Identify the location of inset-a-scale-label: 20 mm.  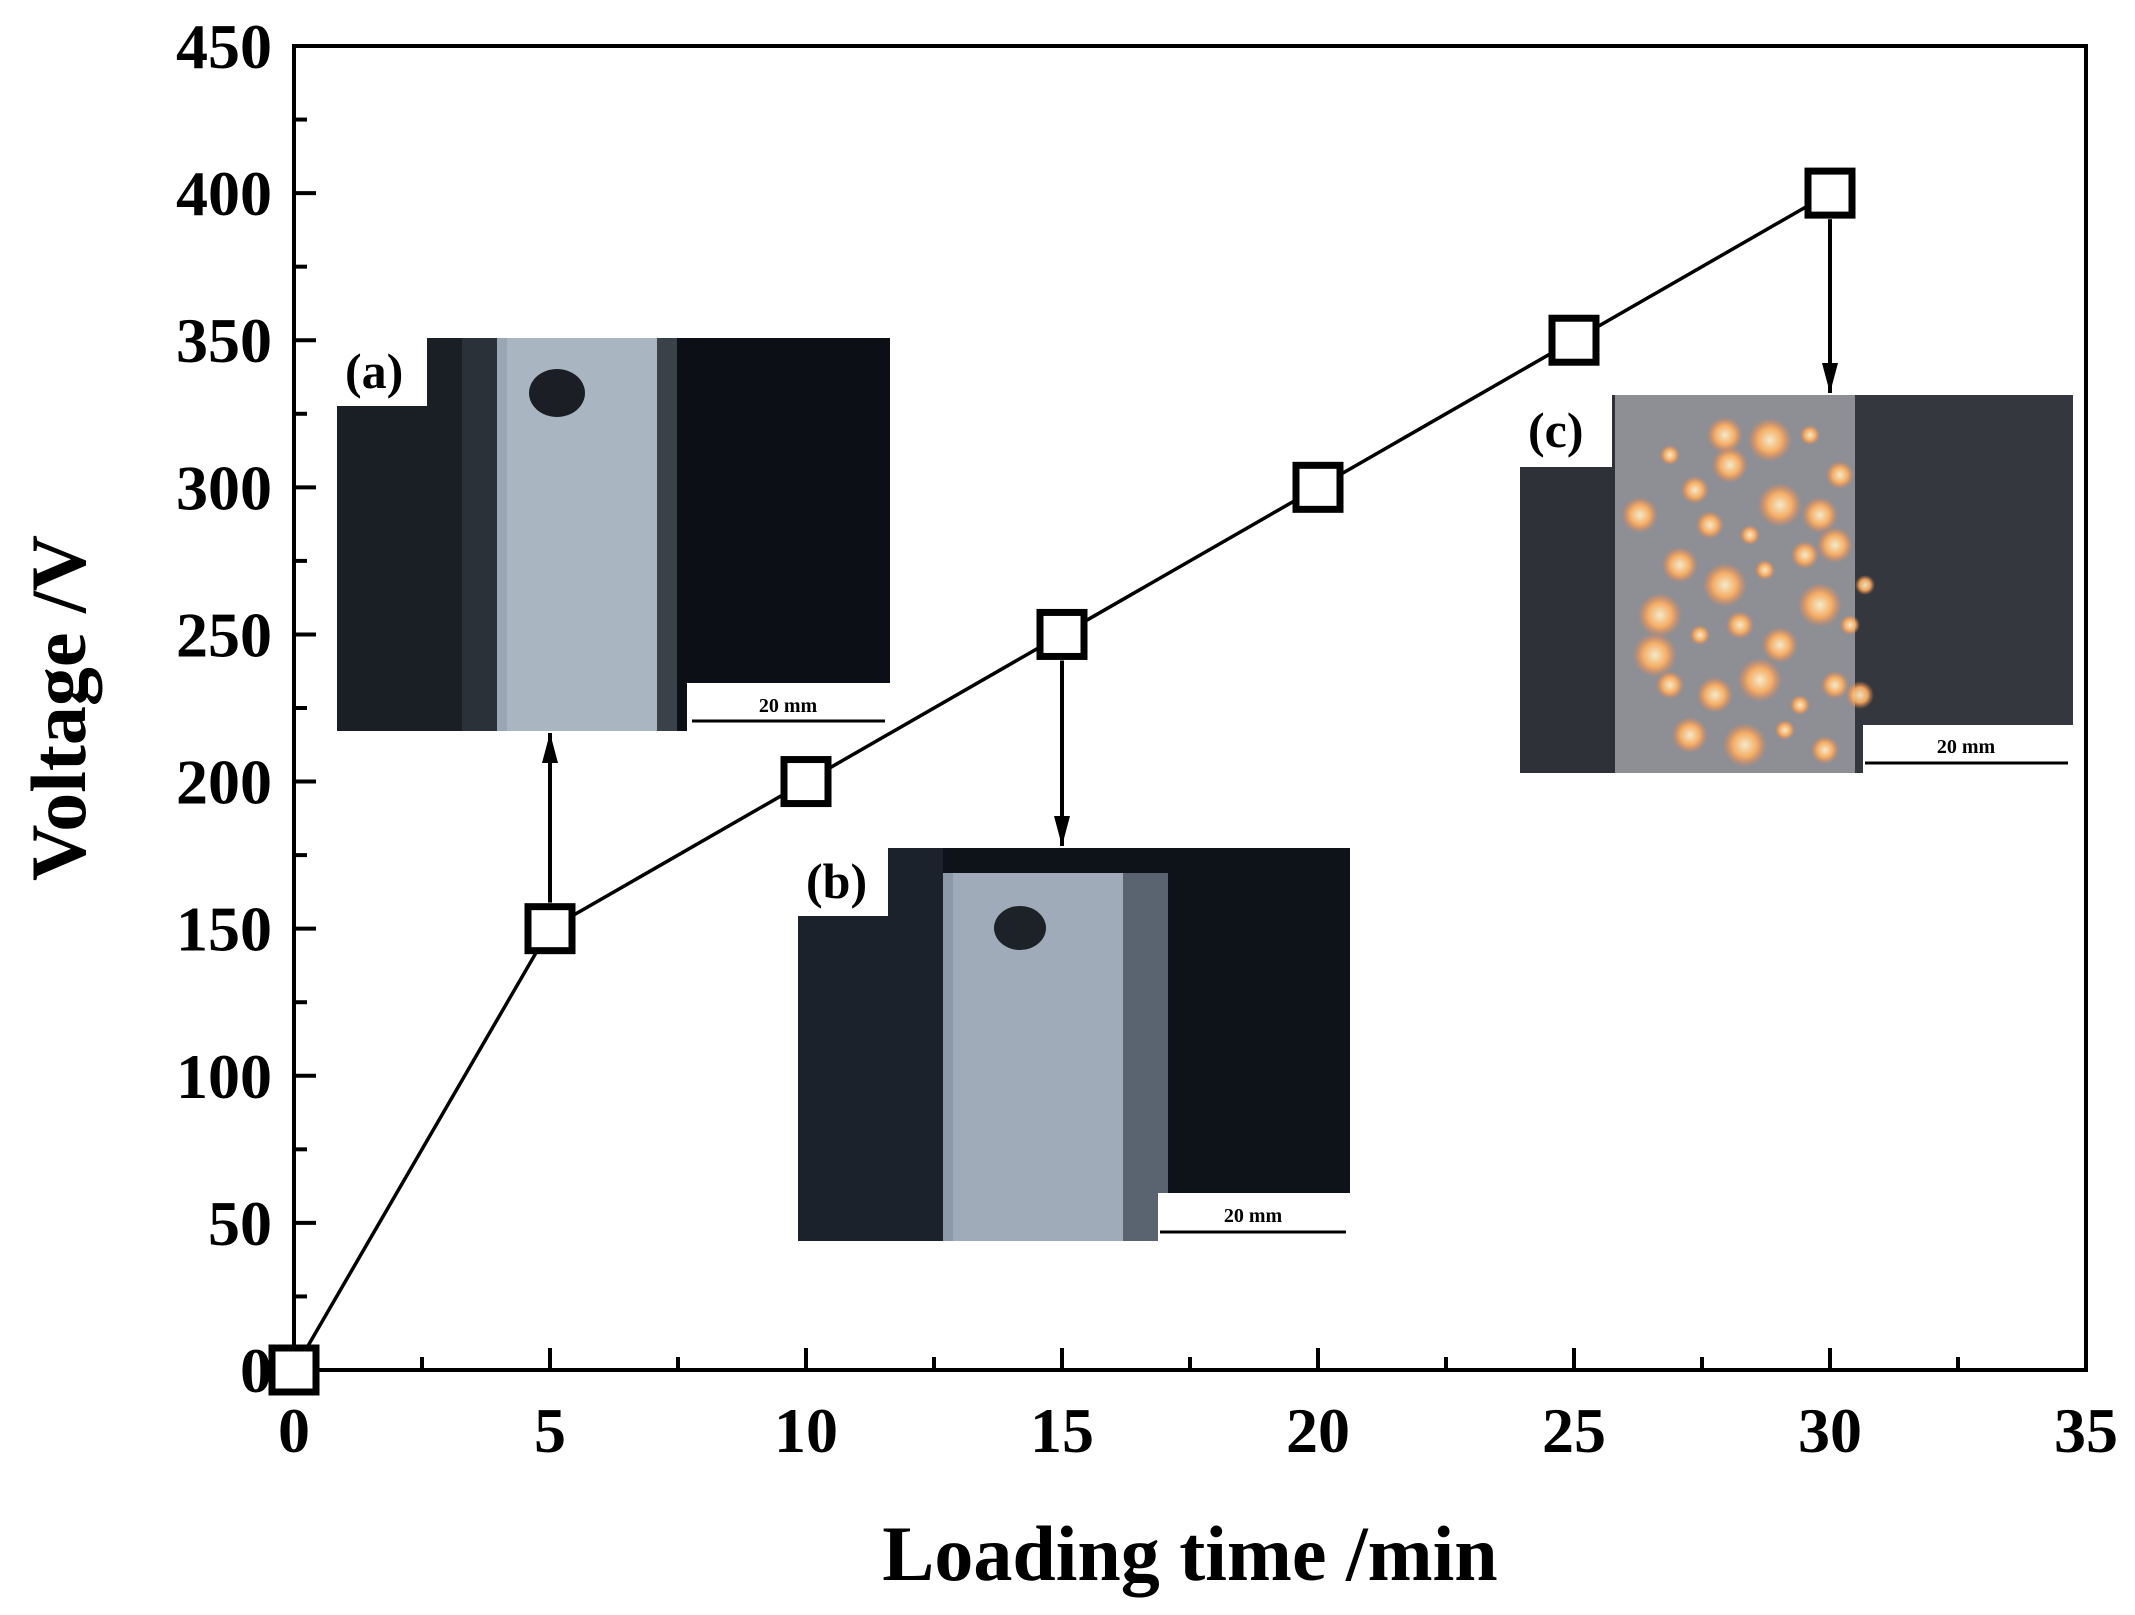
(788, 706).